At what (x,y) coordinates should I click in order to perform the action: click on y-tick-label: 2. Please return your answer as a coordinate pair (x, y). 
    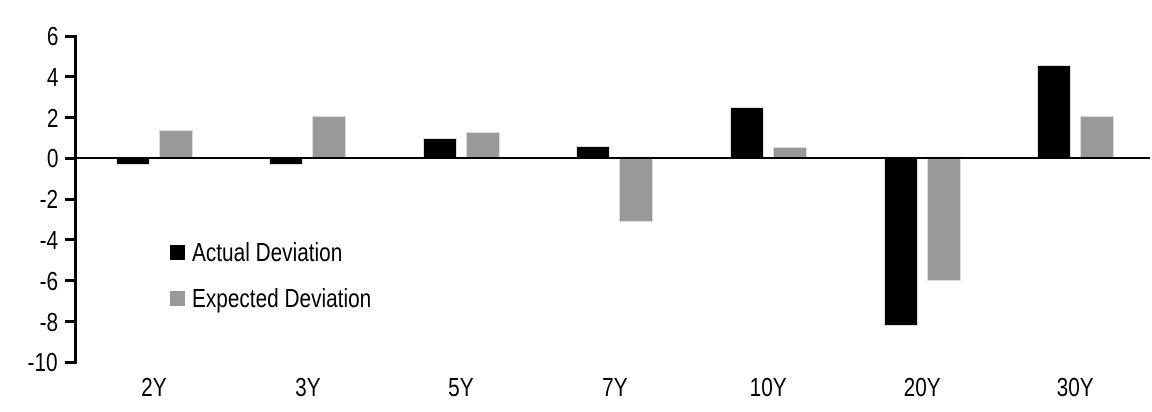
    Looking at the image, I should click on (52, 117).